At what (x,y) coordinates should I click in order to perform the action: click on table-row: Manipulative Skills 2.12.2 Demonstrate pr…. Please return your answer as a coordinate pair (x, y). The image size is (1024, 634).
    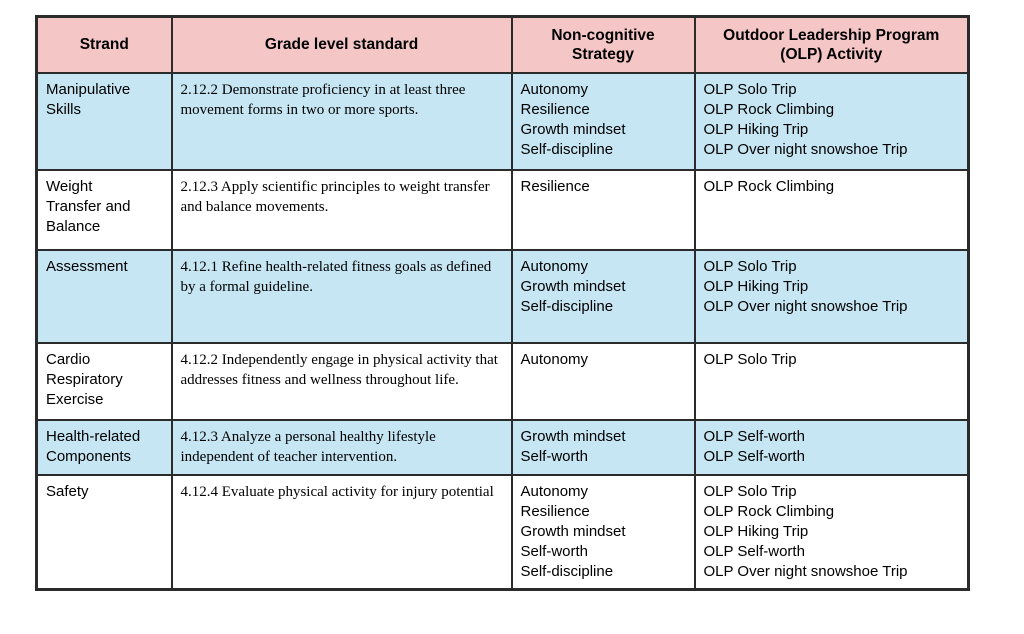
    Looking at the image, I should click on (502, 121).